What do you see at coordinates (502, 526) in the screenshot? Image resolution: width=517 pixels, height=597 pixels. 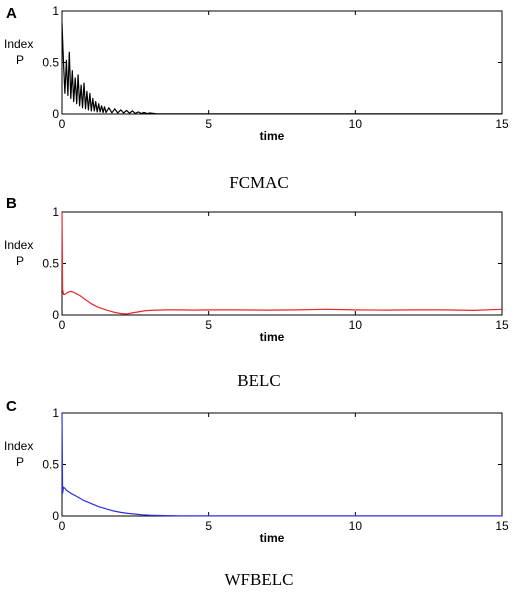 I see `chart-c-xtick-label-3: 15` at bounding box center [502, 526].